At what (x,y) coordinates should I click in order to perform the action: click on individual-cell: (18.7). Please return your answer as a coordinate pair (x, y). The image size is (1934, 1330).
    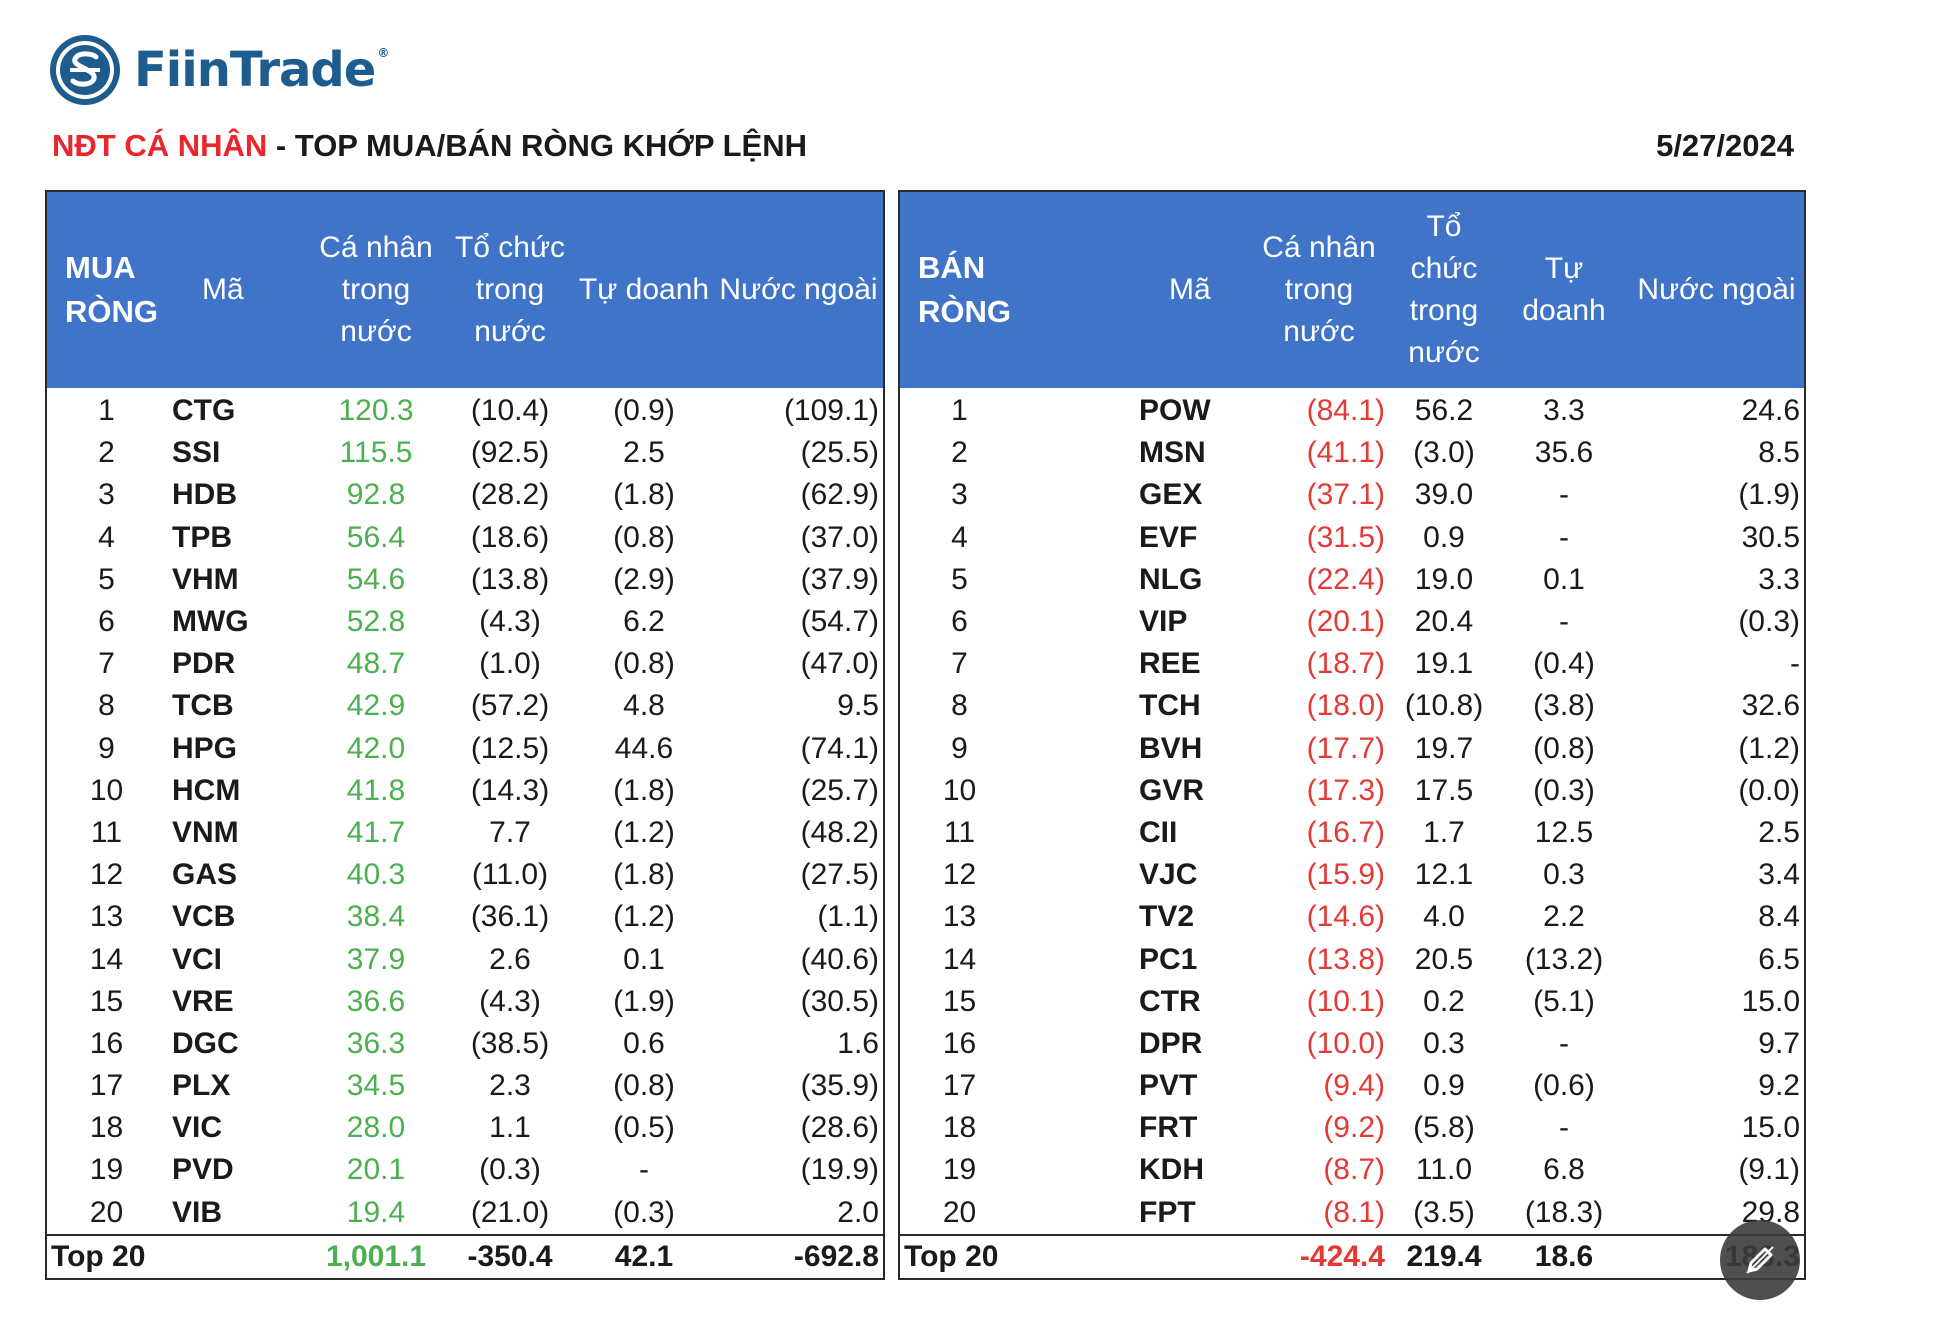
    Looking at the image, I should click on (1345, 664).